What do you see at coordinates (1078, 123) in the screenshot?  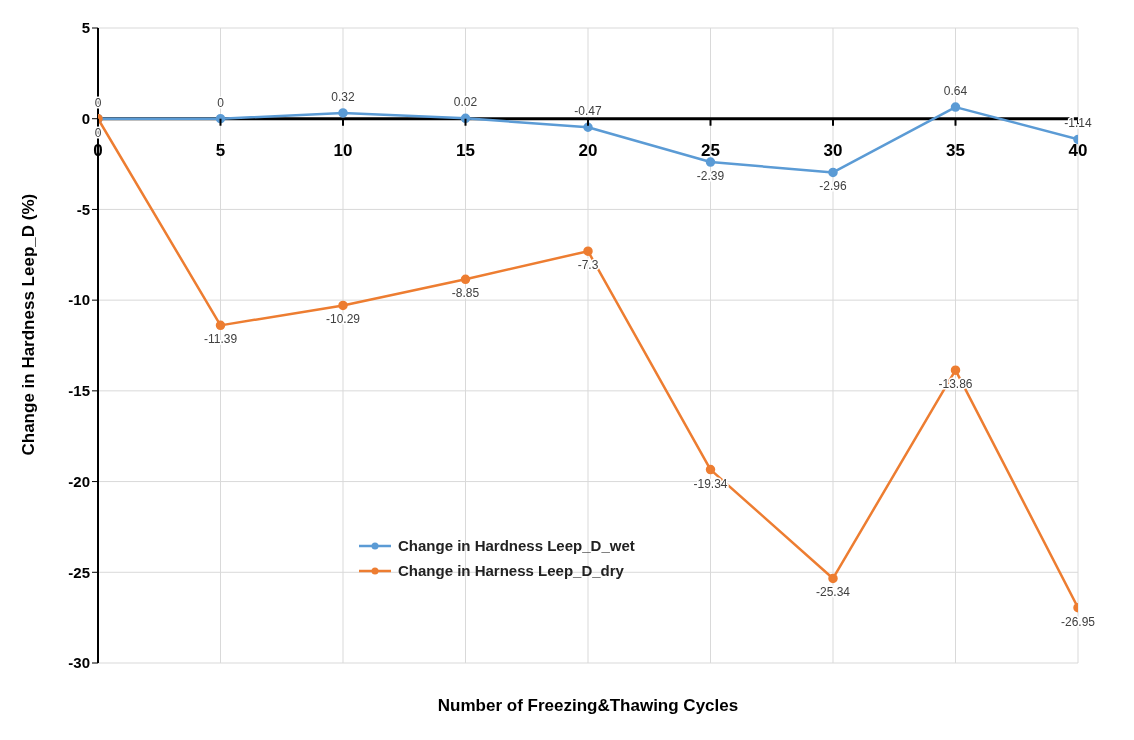 I see `data-label: -1.14` at bounding box center [1078, 123].